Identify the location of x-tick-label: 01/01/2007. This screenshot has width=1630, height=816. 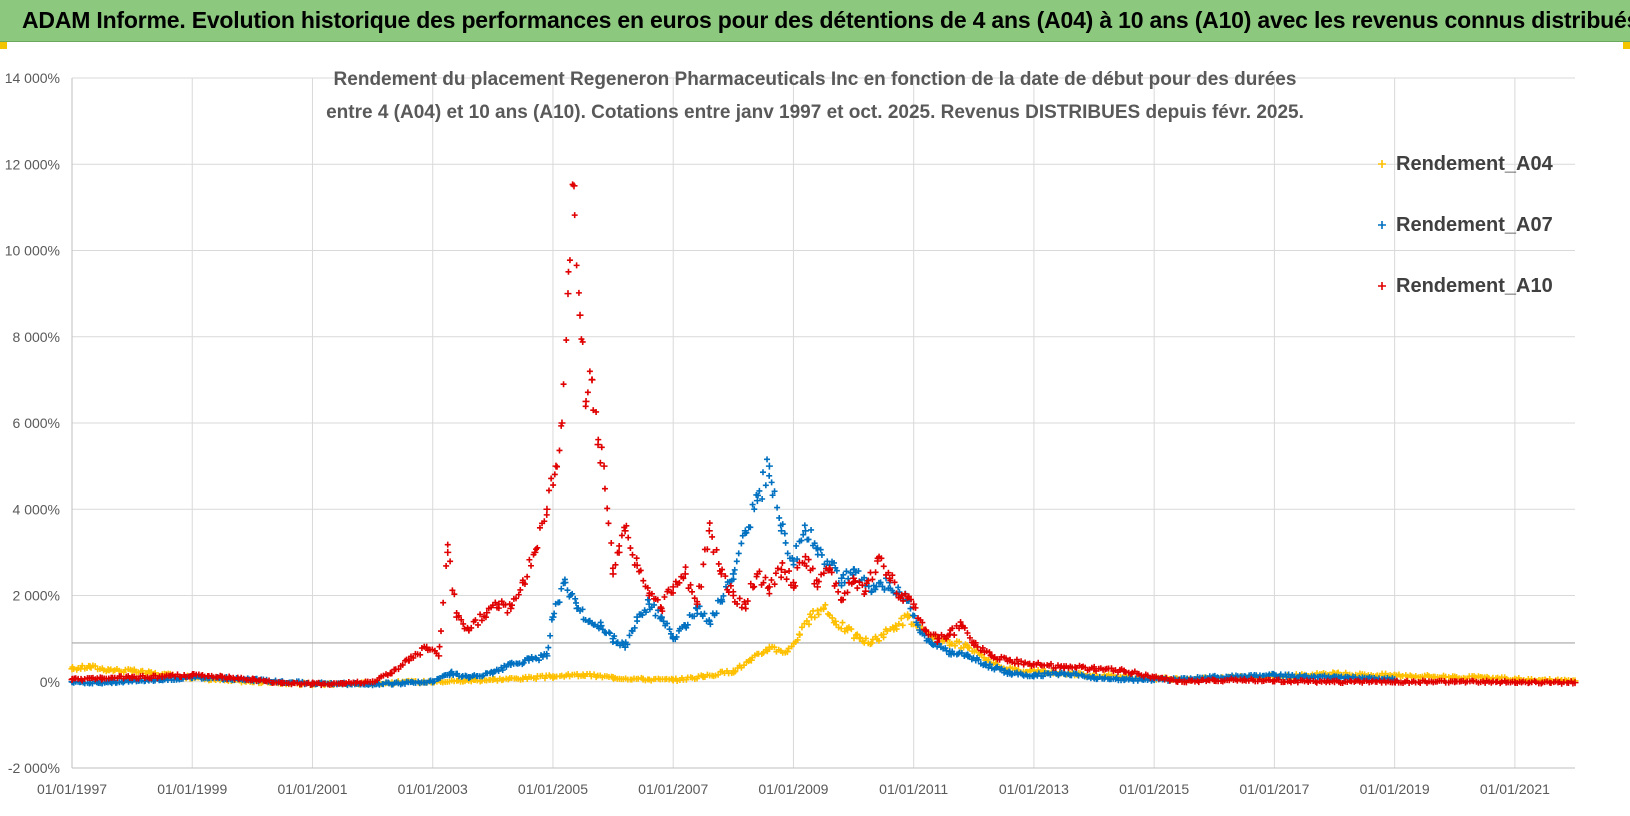
(673, 789).